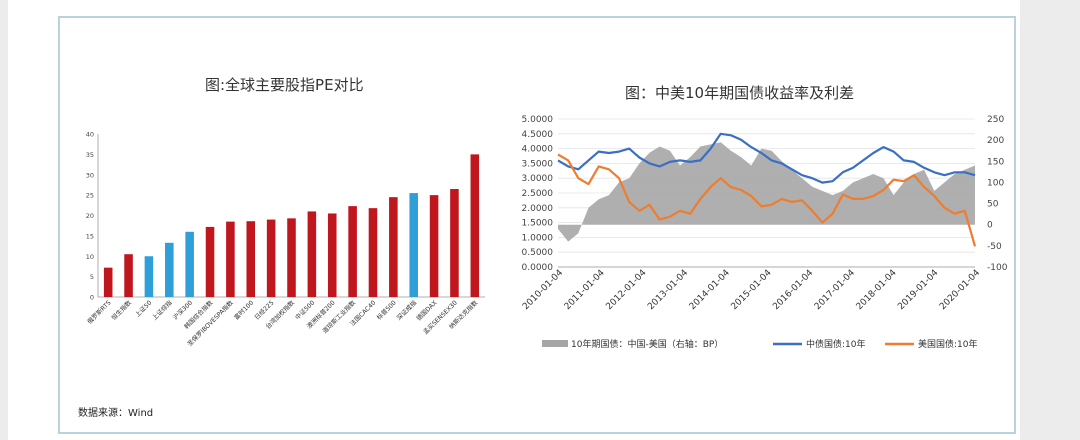 Image resolution: width=1080 pixels, height=440 pixels. What do you see at coordinates (555, 343) in the screenshot?
I see `legend-swatch-spread` at bounding box center [555, 343].